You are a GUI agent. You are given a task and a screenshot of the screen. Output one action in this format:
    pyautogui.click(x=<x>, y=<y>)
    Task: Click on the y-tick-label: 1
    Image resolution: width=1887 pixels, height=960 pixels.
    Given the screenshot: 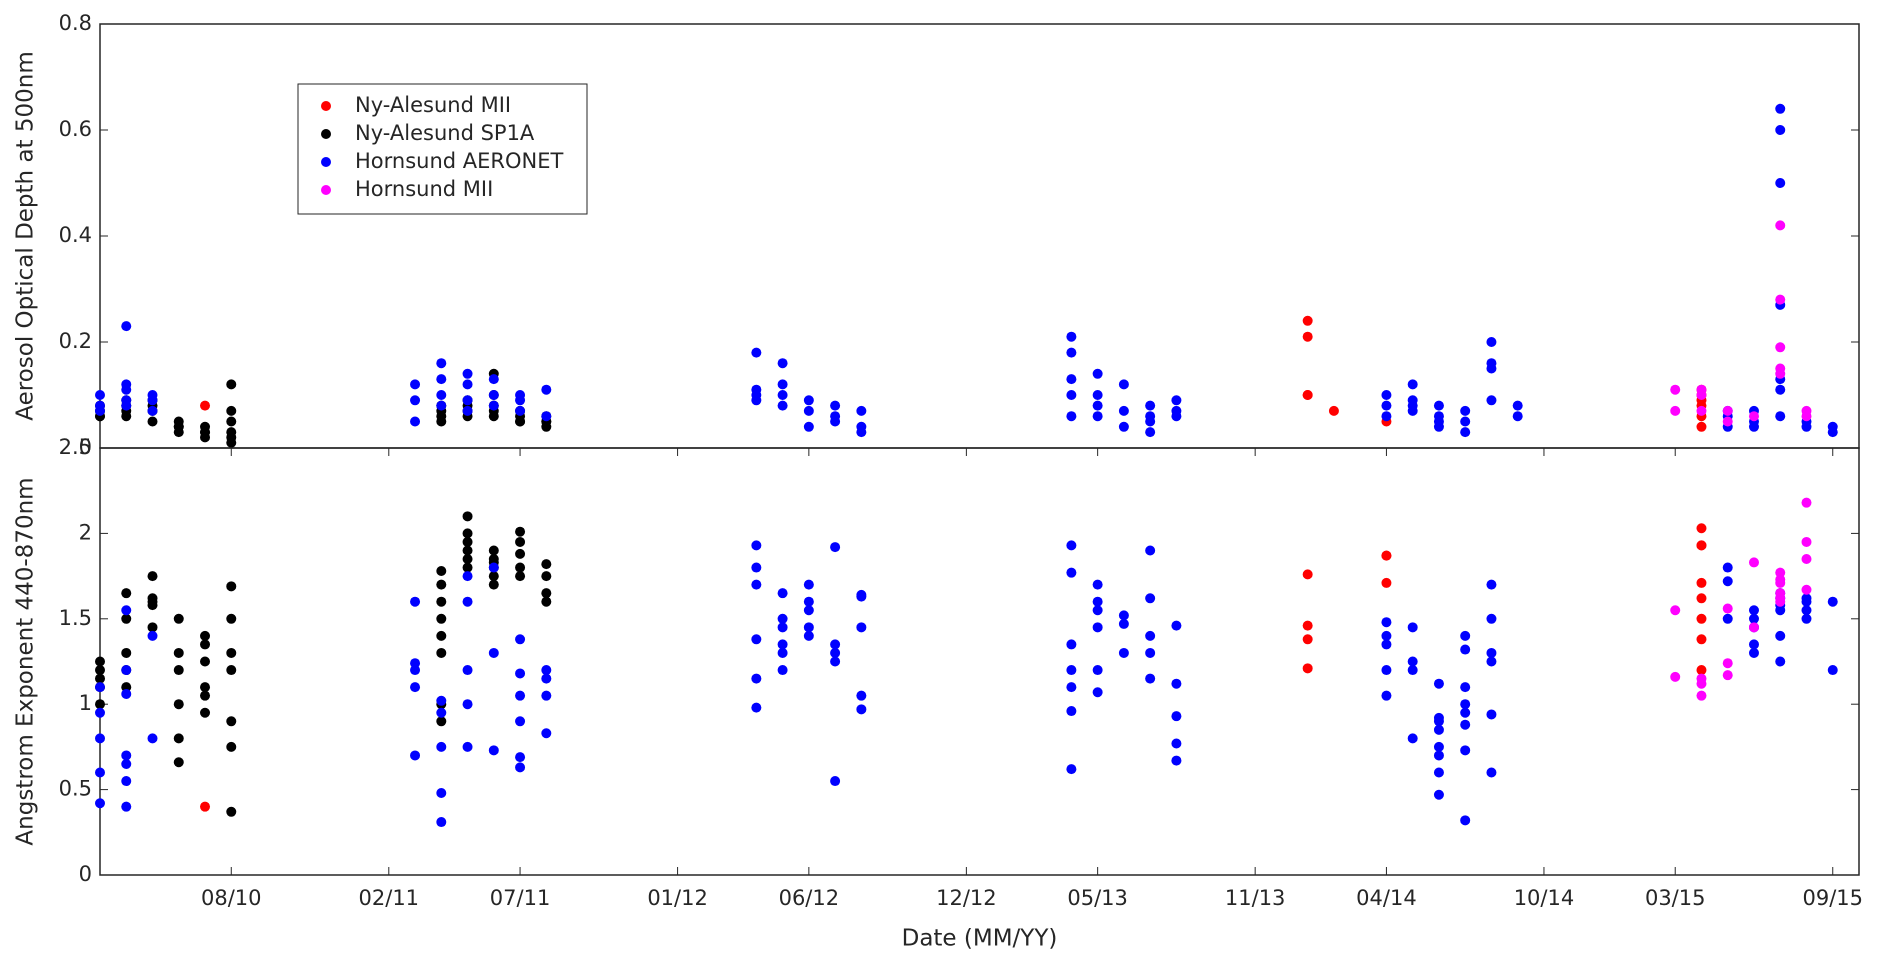 What is the action you would take?
    pyautogui.click(x=85, y=703)
    